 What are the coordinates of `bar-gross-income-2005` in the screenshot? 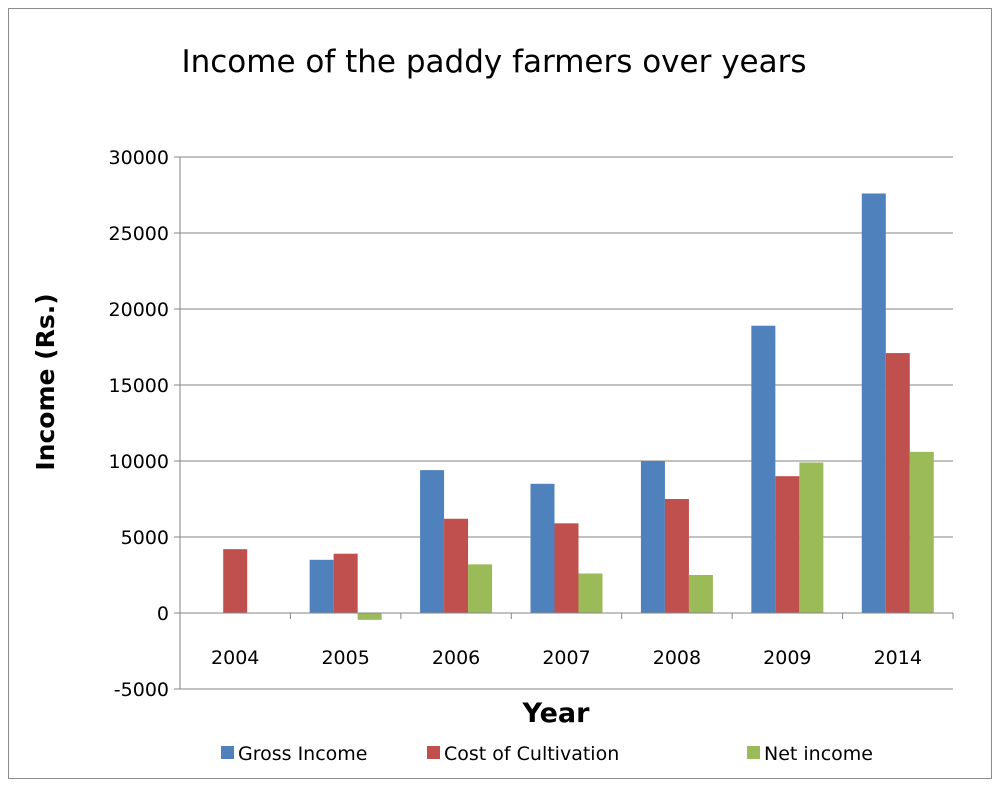 It's located at (322, 586).